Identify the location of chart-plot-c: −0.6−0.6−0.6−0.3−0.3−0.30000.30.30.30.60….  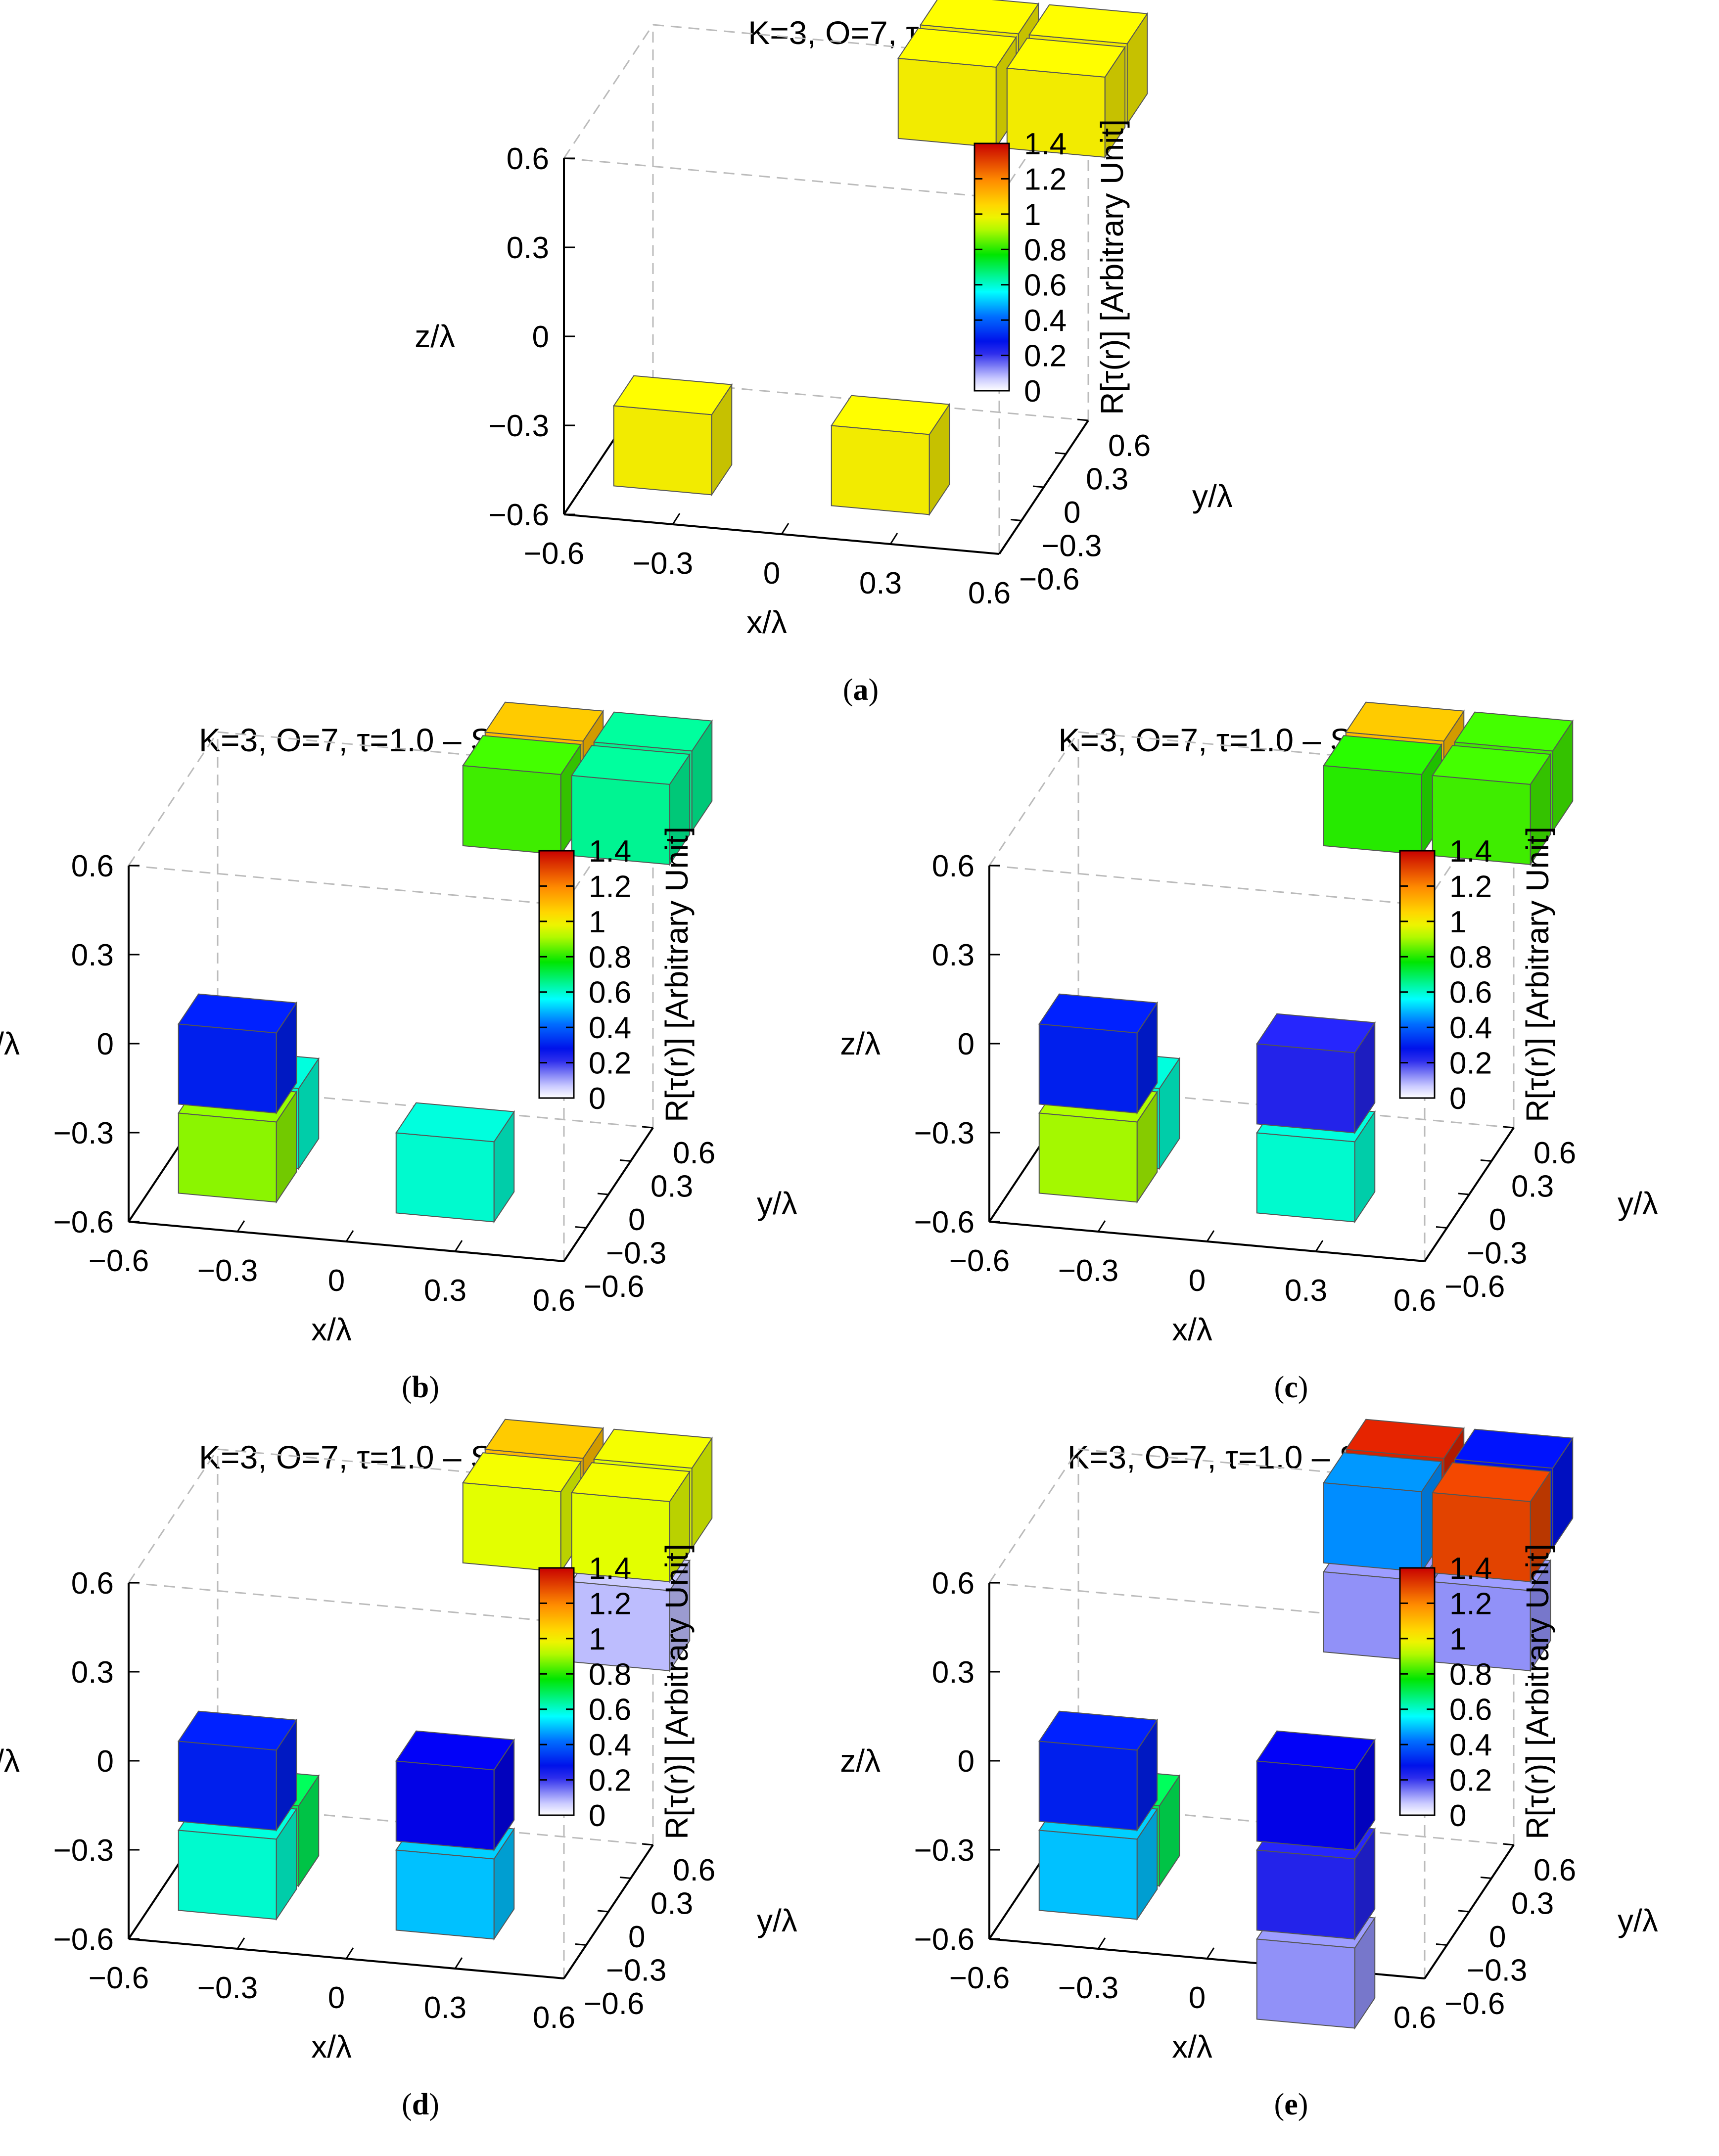
(1249, 1024).